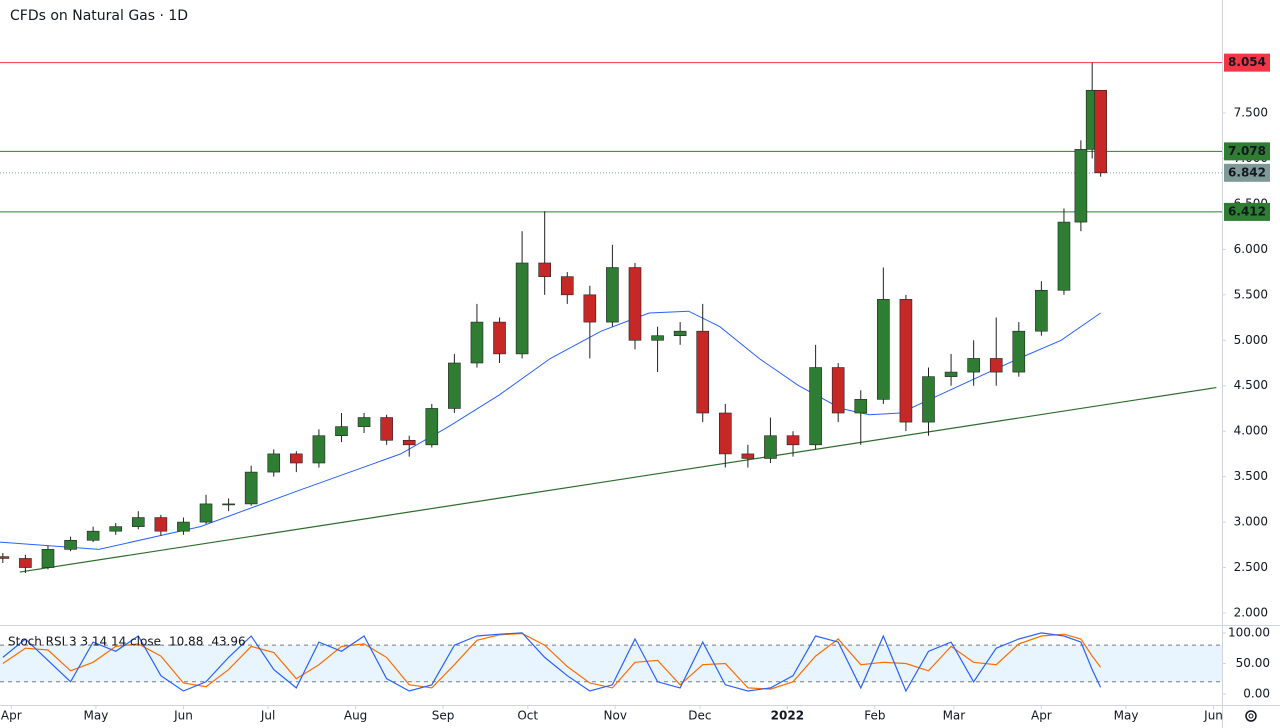 Image resolution: width=1280 pixels, height=728 pixels. I want to click on gear-hub, so click(1251, 716).